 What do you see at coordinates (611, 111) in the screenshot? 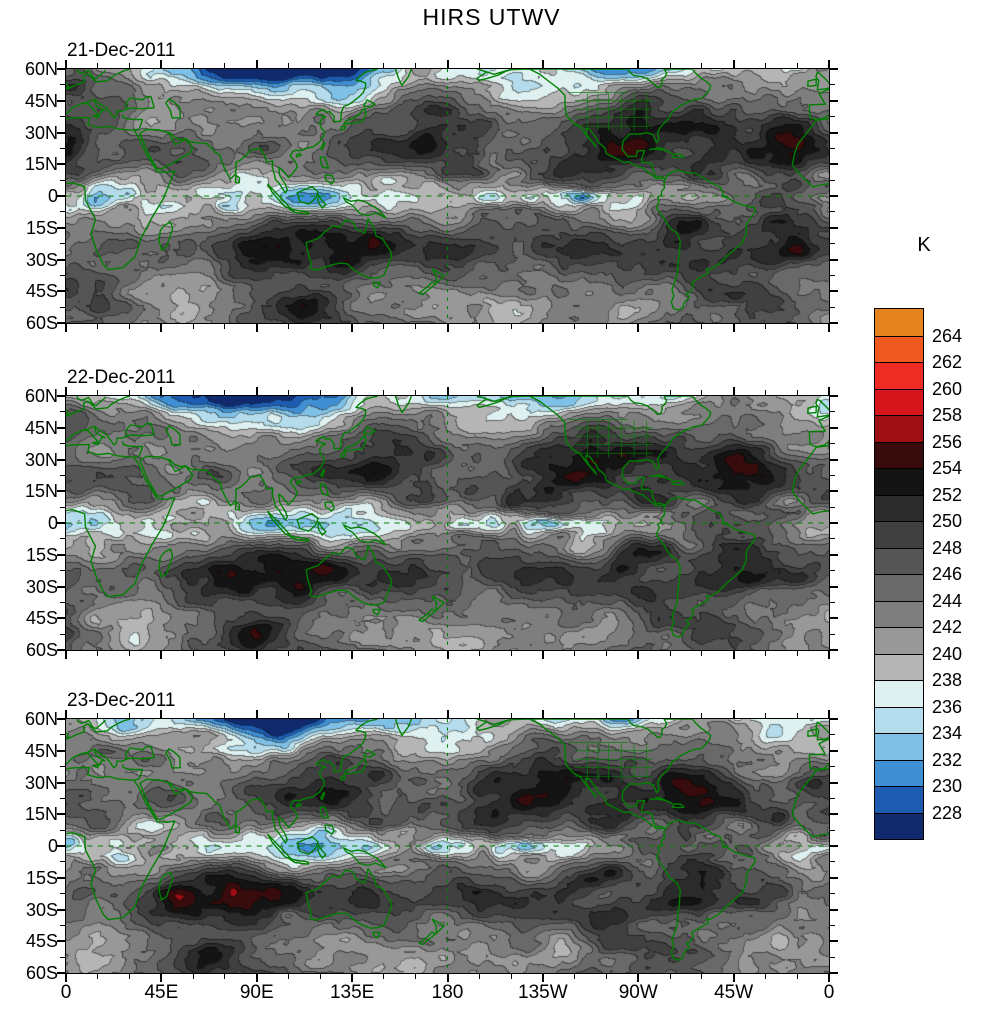
I see `us-state-borders-path` at bounding box center [611, 111].